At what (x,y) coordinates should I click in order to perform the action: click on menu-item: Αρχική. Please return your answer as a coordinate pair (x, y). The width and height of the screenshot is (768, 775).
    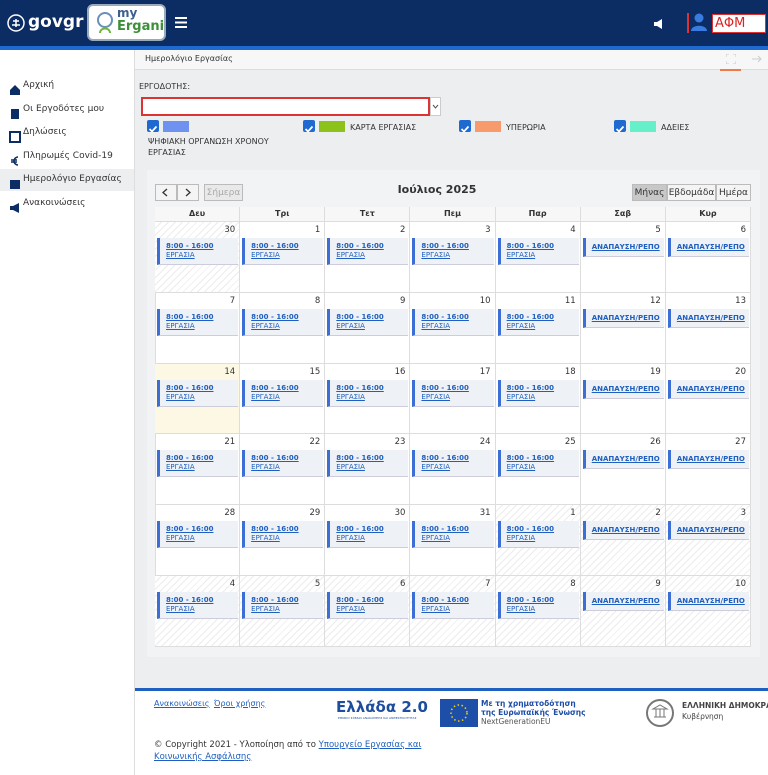
    Looking at the image, I should click on (39, 85).